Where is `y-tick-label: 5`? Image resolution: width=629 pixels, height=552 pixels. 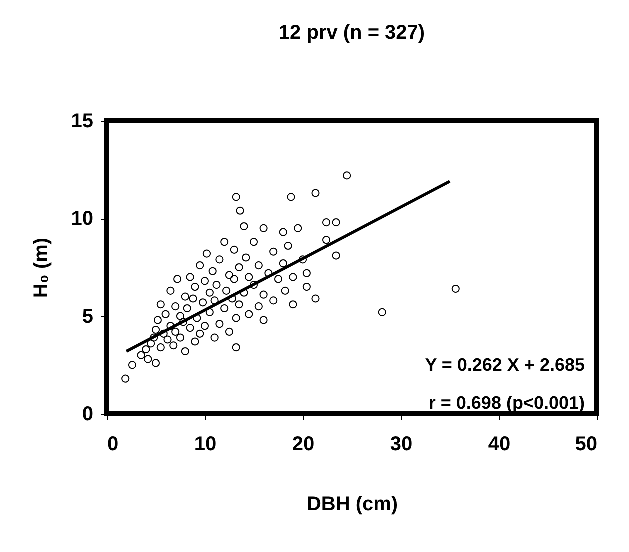 y-tick-label: 5 is located at coordinates (88, 317).